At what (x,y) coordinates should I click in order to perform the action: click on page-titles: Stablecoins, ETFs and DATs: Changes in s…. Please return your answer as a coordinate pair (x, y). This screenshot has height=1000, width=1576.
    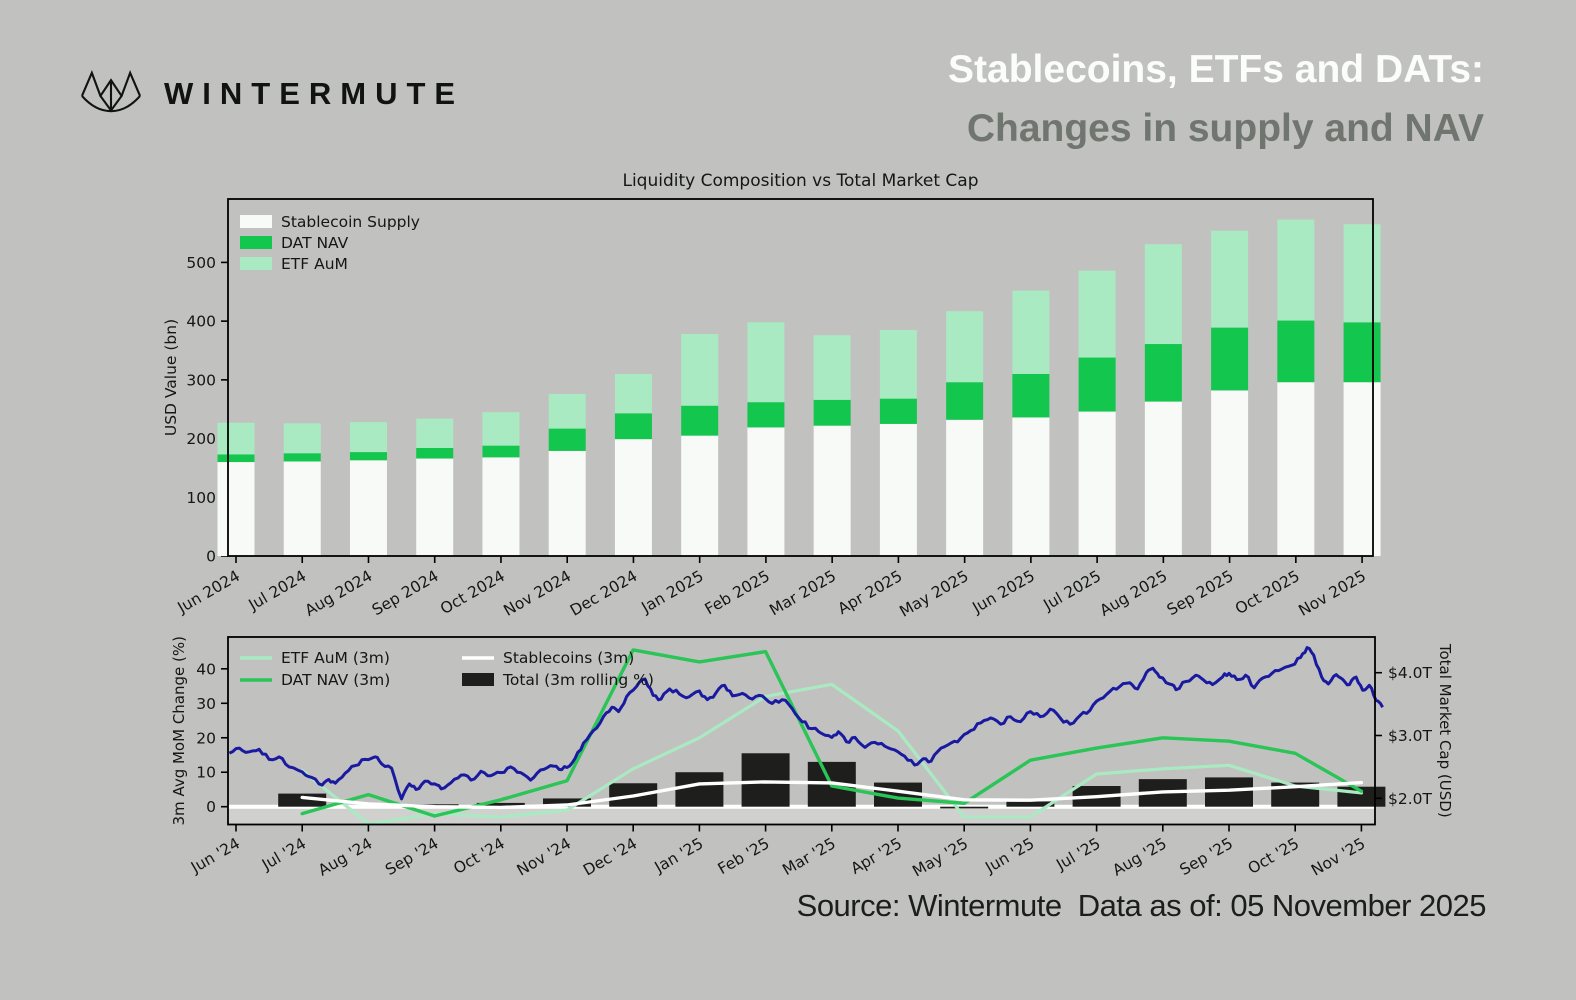
    Looking at the image, I should click on (1216, 99).